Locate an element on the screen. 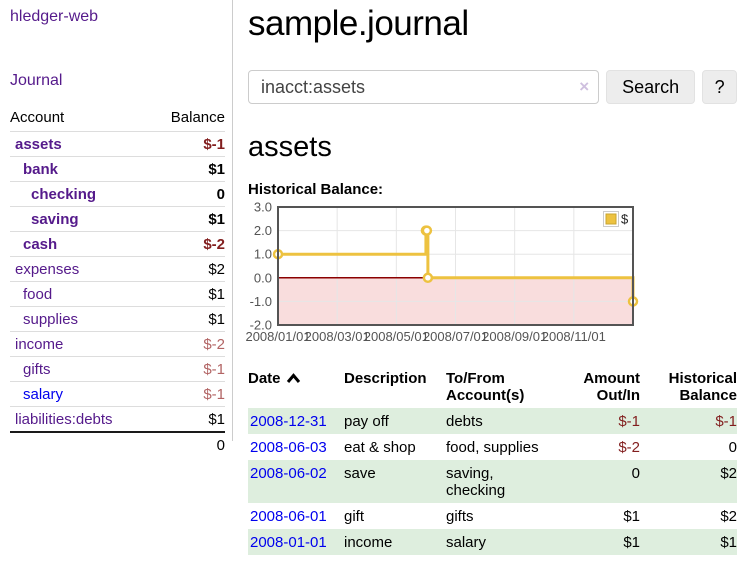 The image size is (742, 582). legend-label: $ is located at coordinates (625, 219).